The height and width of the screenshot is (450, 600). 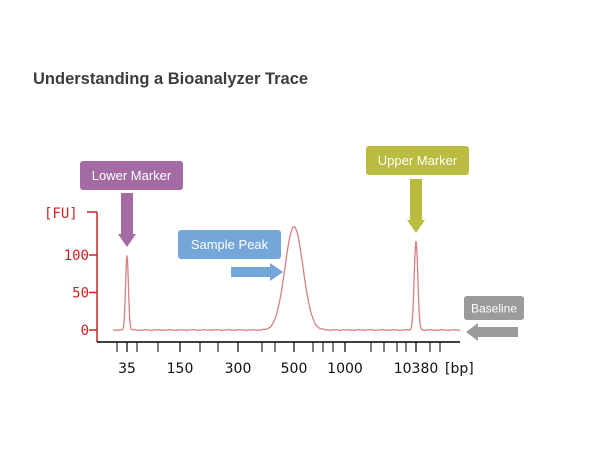 I want to click on y-axis-label: [FU], so click(x=61, y=214).